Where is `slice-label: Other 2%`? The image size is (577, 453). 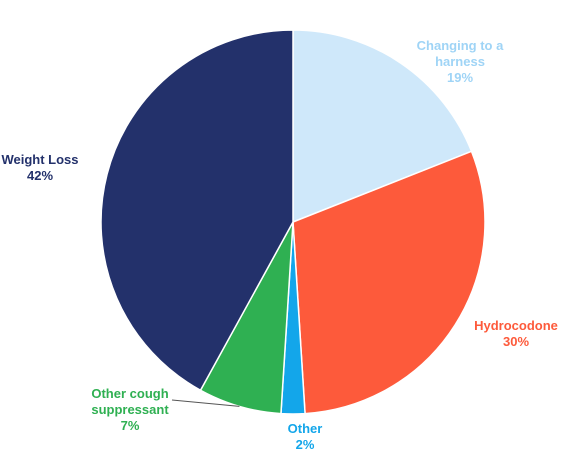 slice-label: Other 2% is located at coordinates (305, 437).